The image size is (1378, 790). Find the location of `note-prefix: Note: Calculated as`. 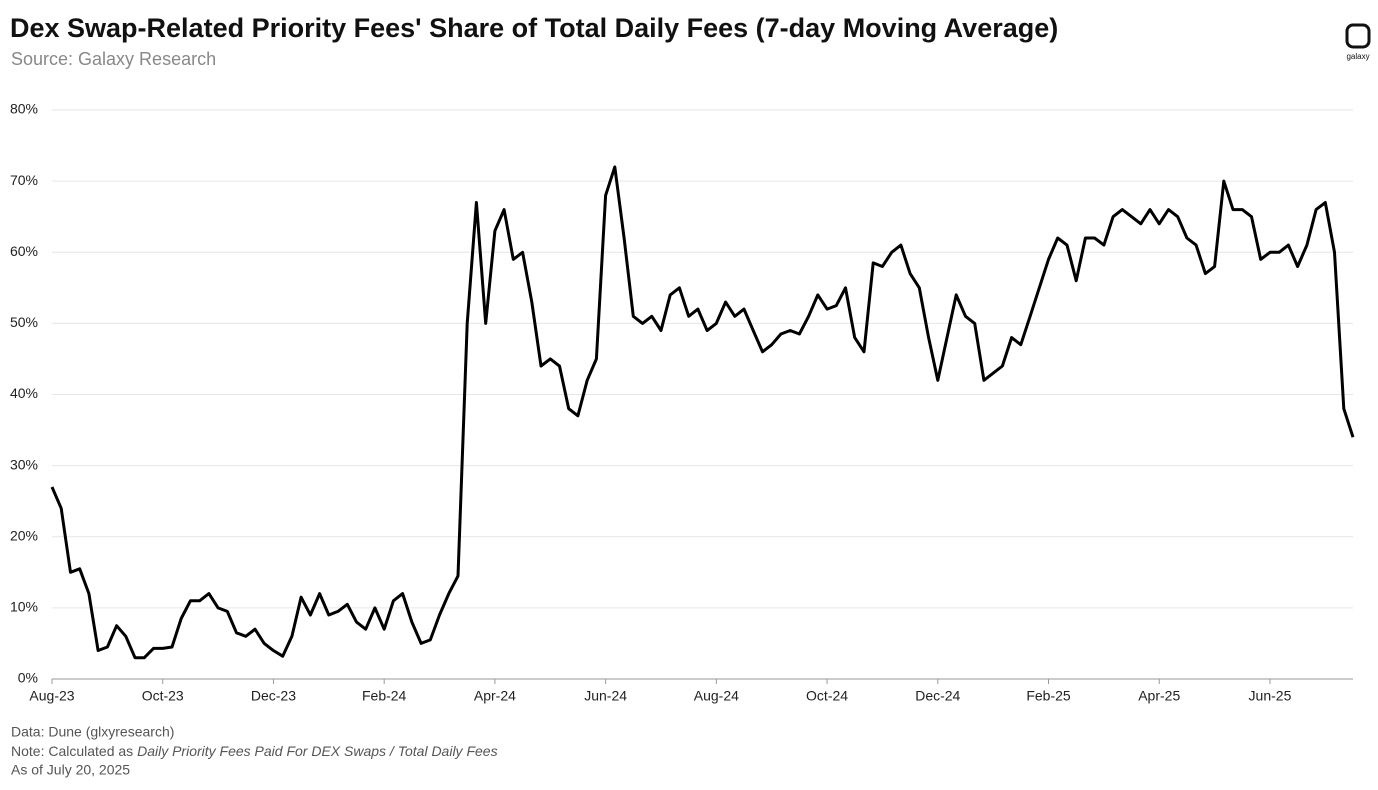

note-prefix: Note: Calculated as is located at coordinates (72, 751).